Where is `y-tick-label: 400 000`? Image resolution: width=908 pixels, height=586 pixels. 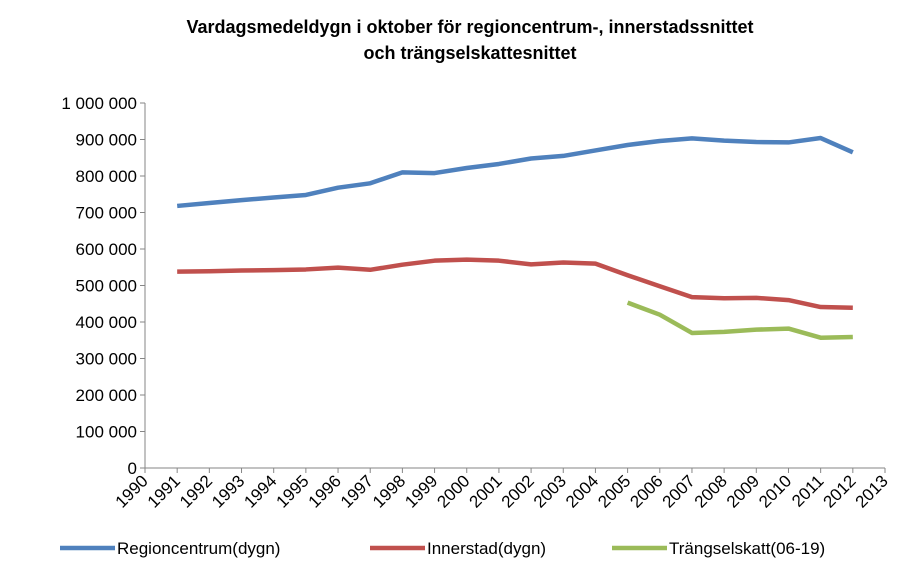
y-tick-label: 400 000 is located at coordinates (106, 322).